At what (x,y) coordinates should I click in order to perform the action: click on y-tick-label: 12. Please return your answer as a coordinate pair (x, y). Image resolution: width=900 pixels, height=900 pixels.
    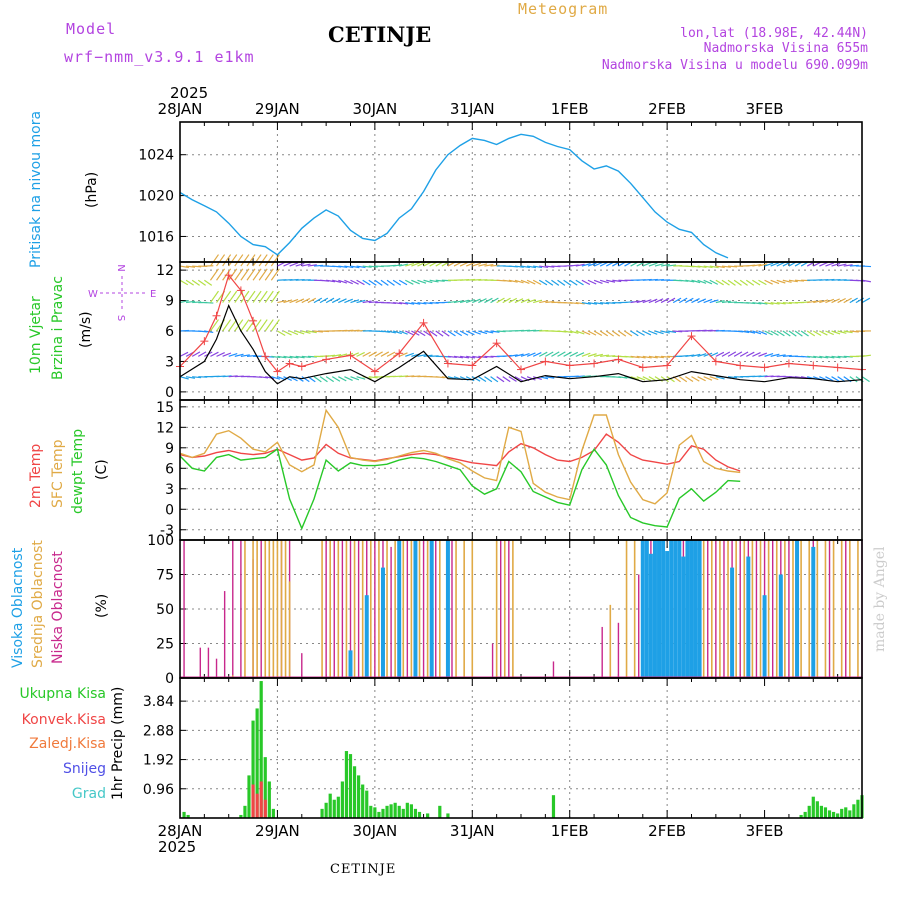
    Looking at the image, I should click on (165, 271).